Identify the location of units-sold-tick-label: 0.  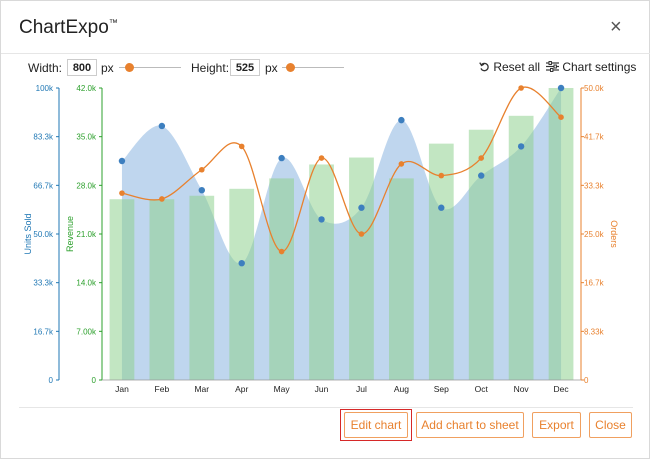
(51, 380).